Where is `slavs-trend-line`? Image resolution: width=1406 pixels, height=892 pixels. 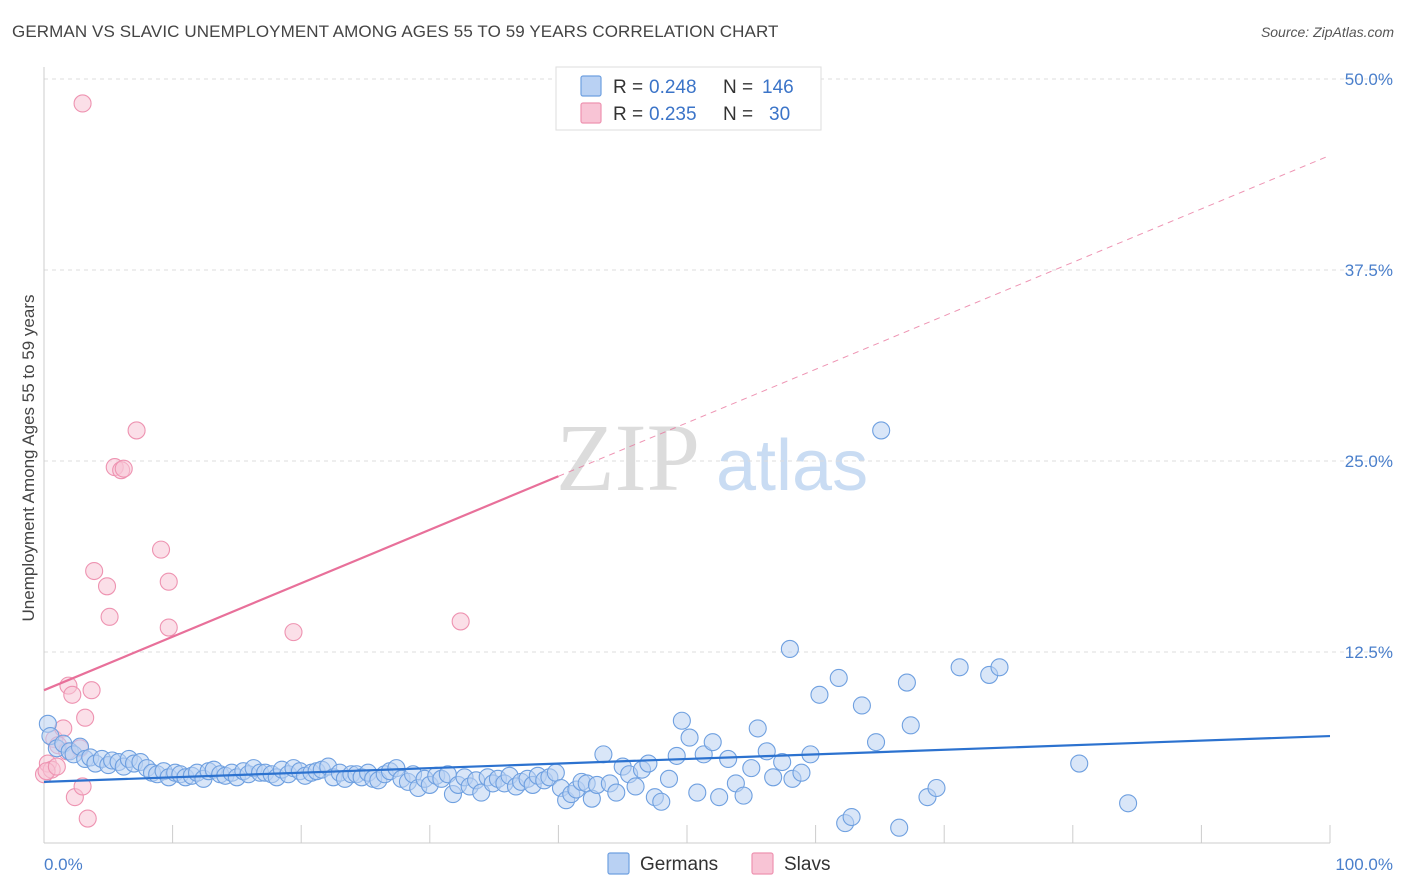
slavs-trend-line is located at coordinates (301, 583).